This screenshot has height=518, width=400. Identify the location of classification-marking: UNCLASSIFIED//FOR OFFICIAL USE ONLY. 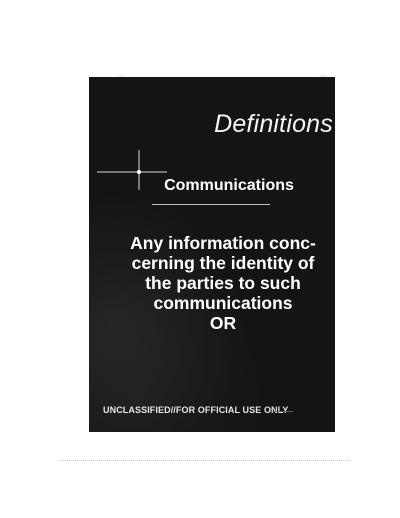
(196, 410).